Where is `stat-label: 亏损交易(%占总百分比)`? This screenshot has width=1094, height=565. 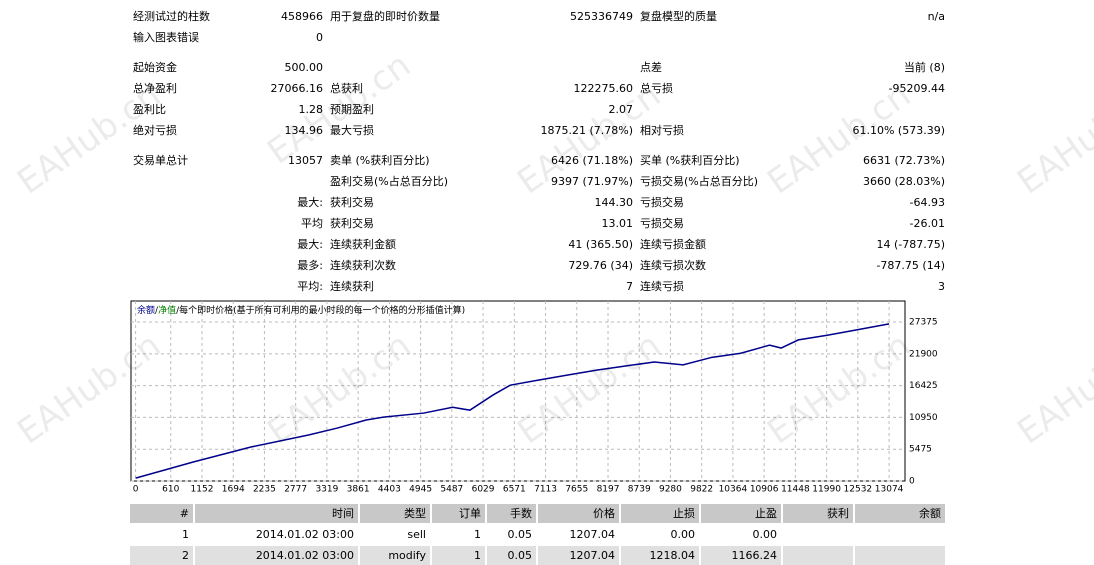
stat-label: 亏损交易(%占总百分比) is located at coordinates (699, 181).